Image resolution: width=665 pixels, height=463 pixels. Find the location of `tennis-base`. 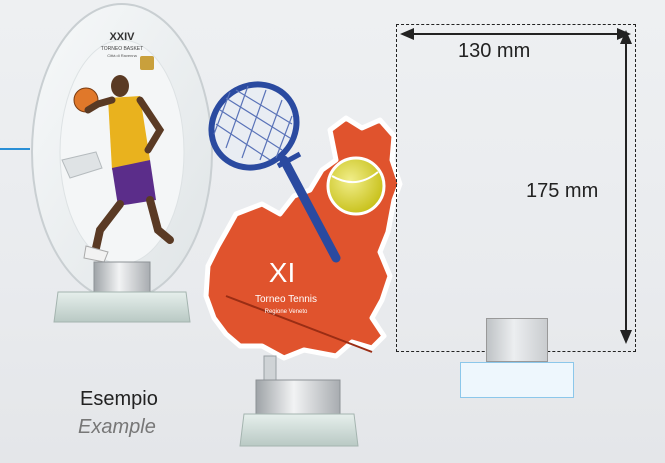

tennis-base is located at coordinates (299, 430).